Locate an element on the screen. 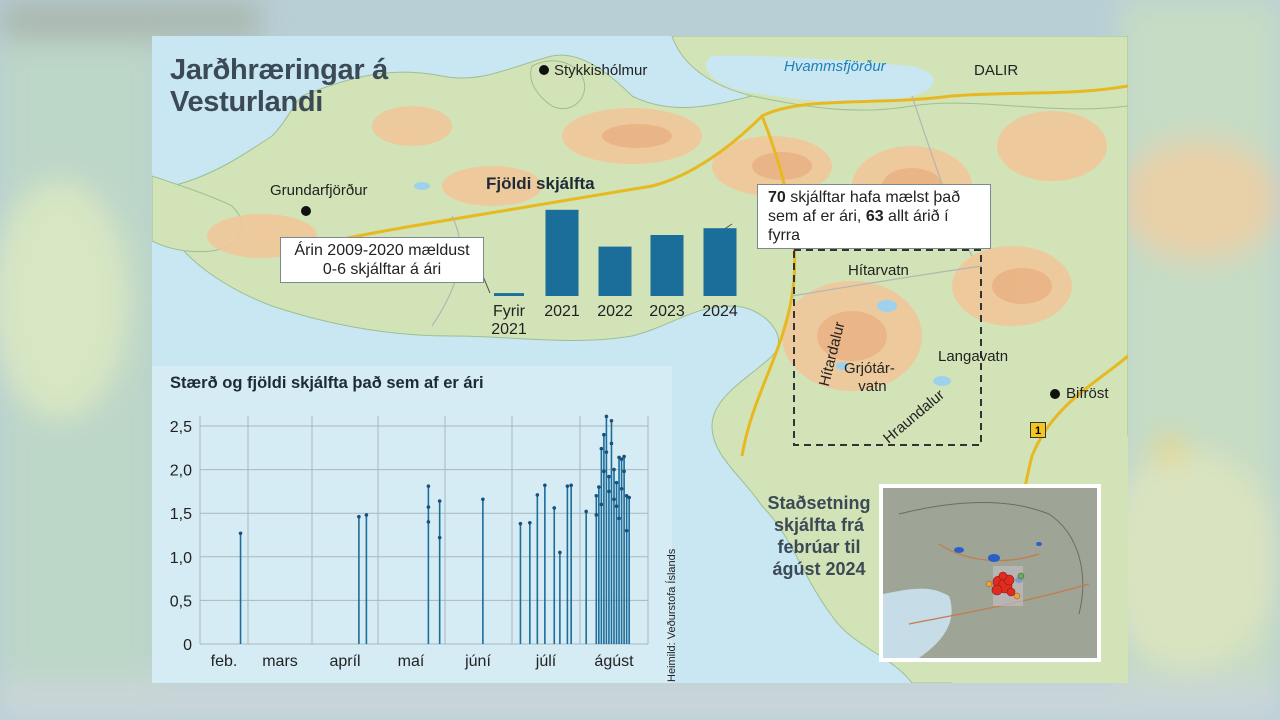 Image resolution: width=1280 pixels, height=720 pixels. bar-chart-title: Fjöldi skjálfta is located at coordinates (540, 183).